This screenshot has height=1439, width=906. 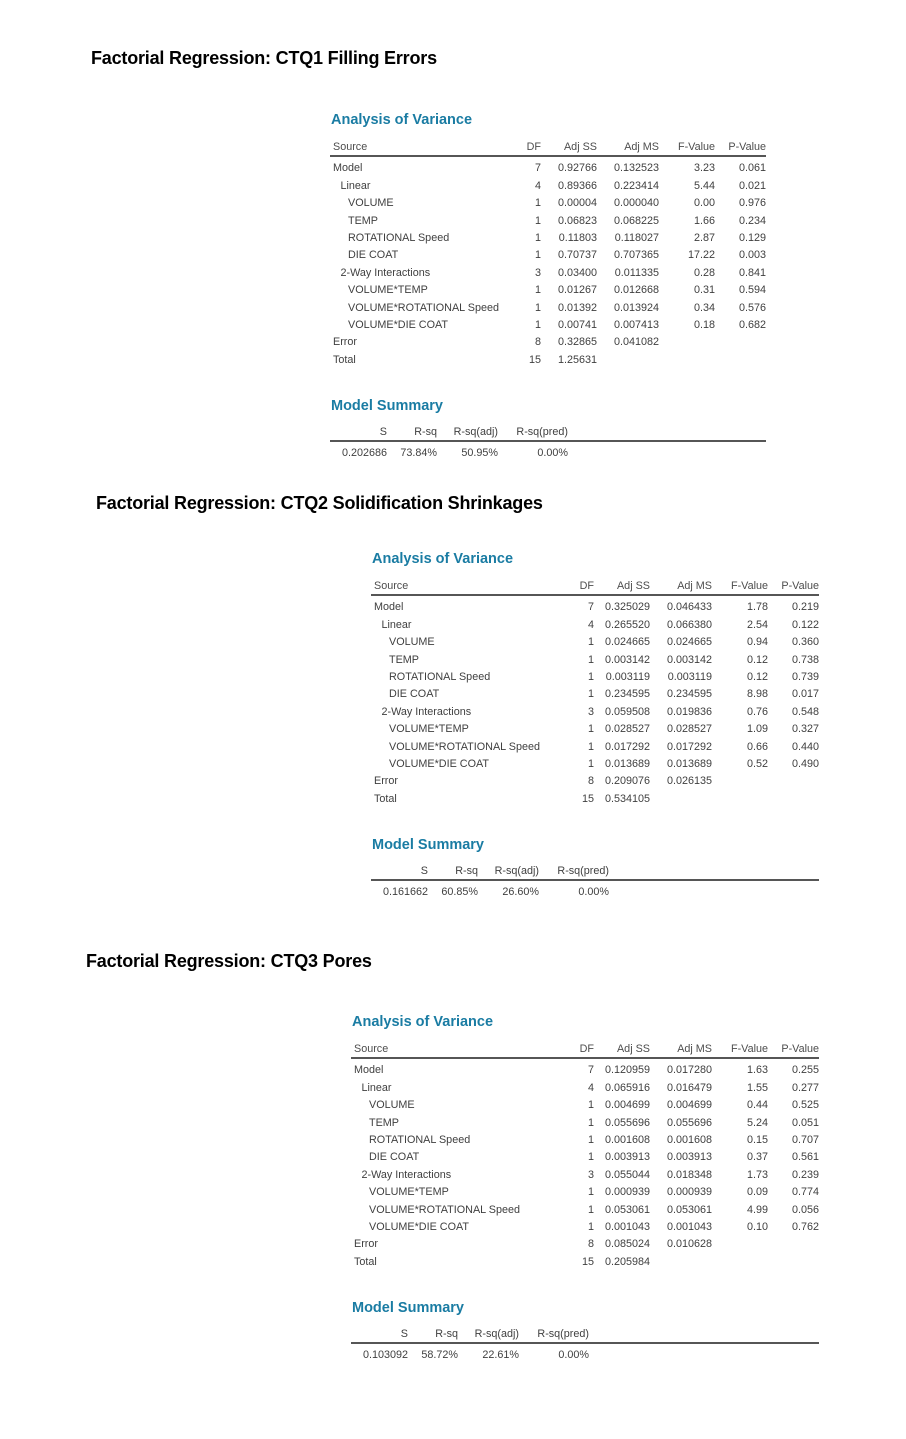 I want to click on anova-row: TEMP 1 0.06823 0.068225 1.66 0.234, so click(x=548, y=219).